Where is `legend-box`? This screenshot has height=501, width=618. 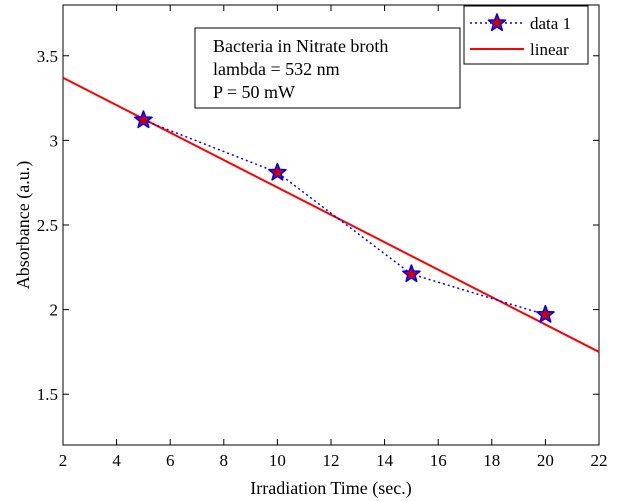
legend-box is located at coordinates (526, 35).